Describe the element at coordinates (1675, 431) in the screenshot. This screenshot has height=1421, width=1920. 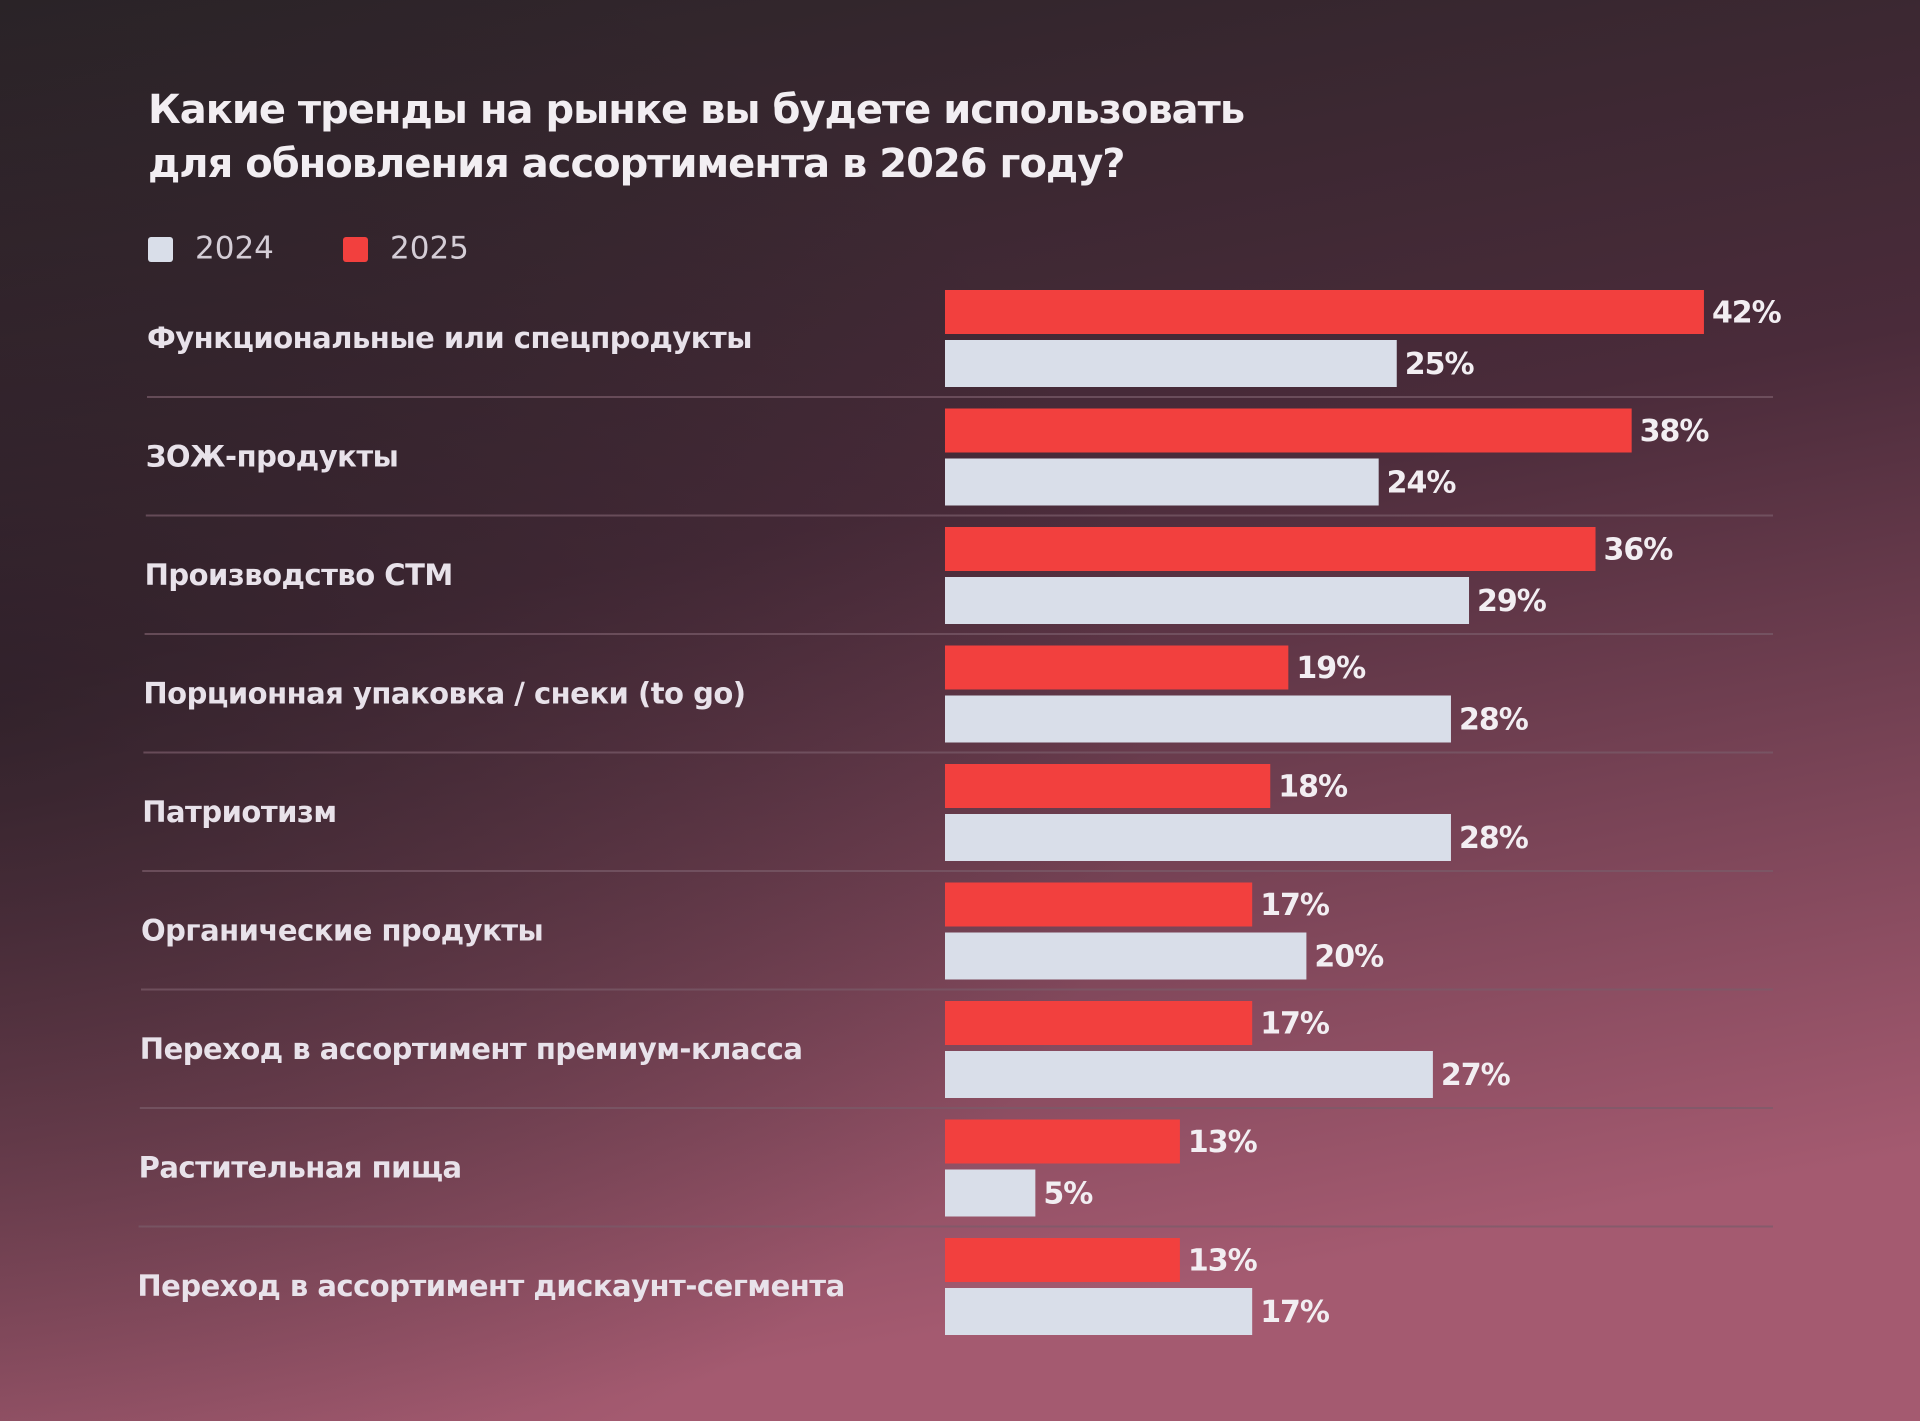
I see `value-label: 38%` at that location.